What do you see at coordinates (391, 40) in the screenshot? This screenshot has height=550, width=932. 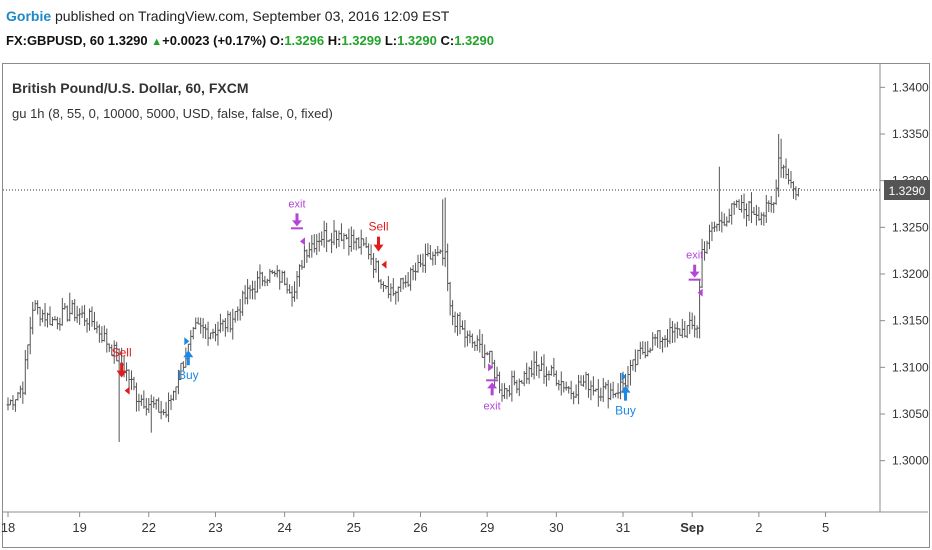 I see `low-label: L:` at bounding box center [391, 40].